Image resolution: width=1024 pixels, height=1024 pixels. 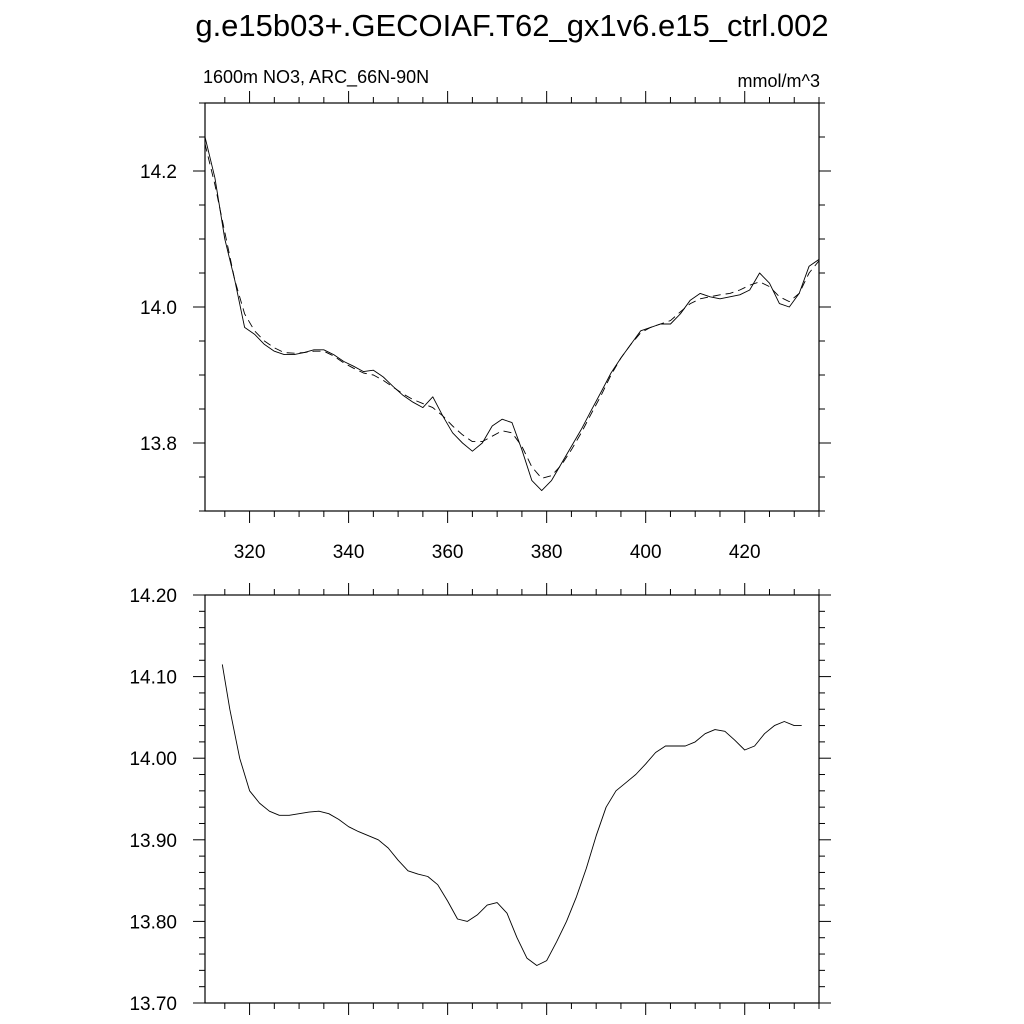 I want to click on left-subtitle: 1600m NO3, ARC_66N-90N, so click(x=316, y=77).